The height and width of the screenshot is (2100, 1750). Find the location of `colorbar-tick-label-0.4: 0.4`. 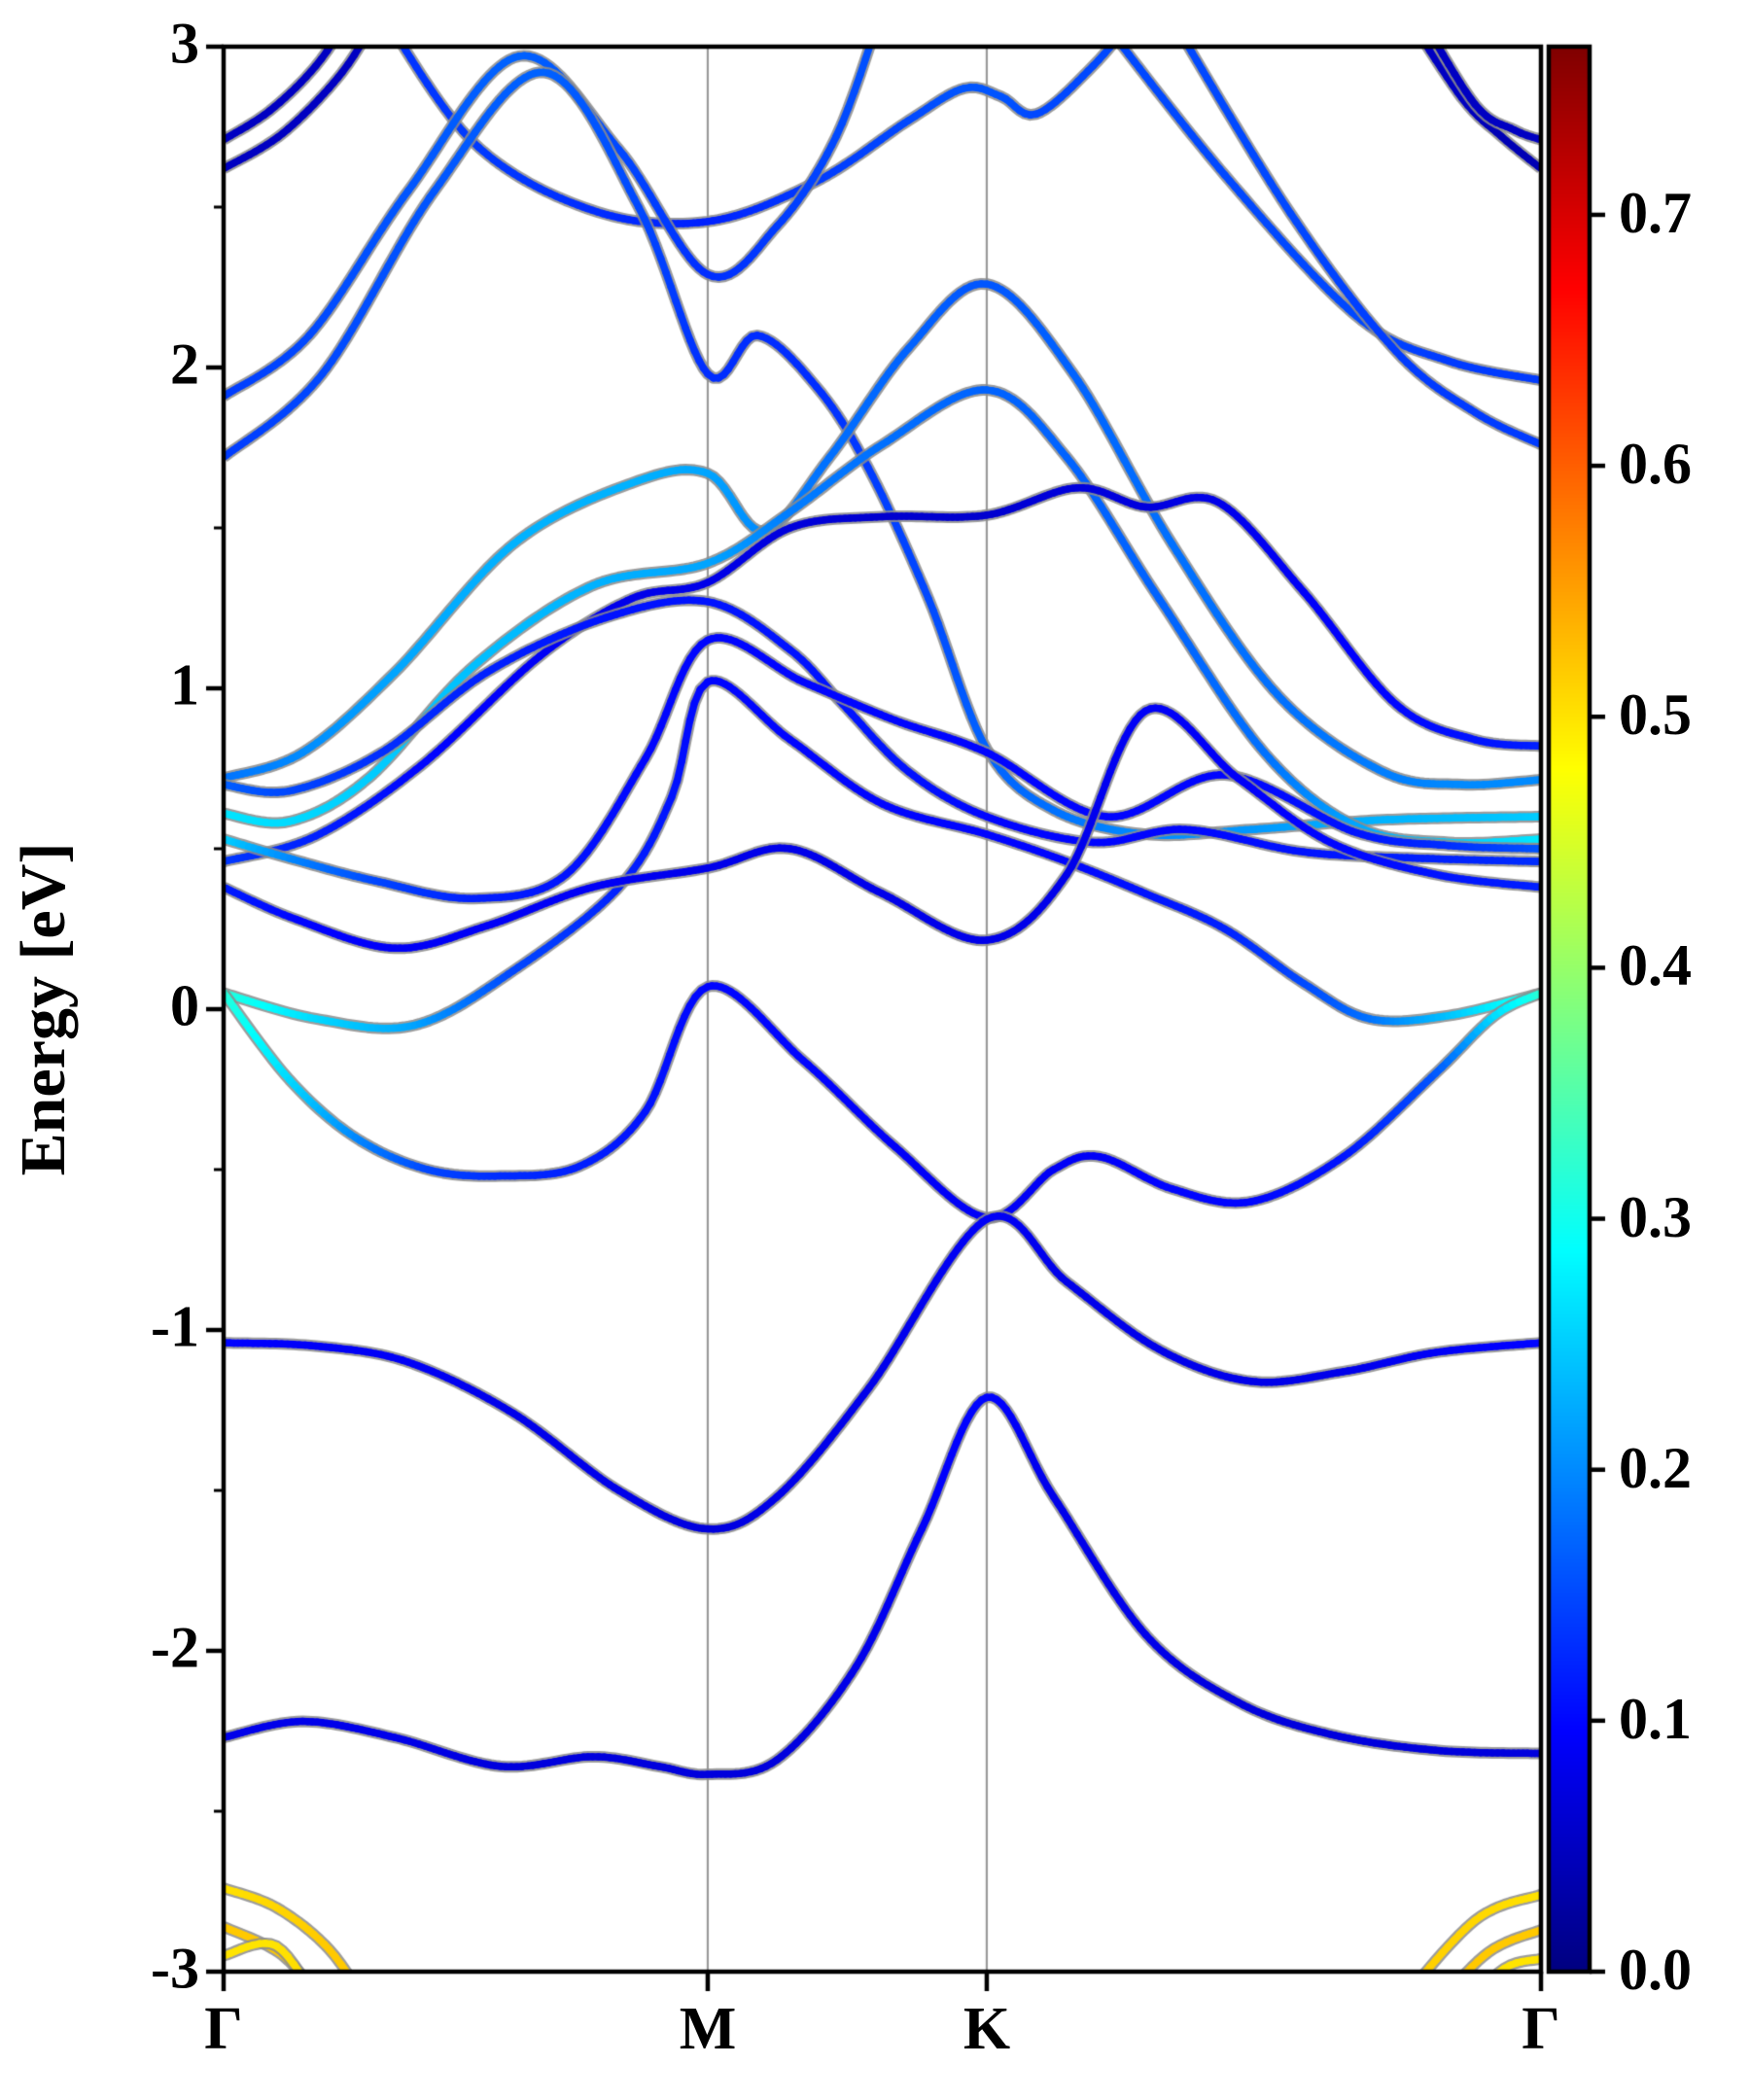

colorbar-tick-label-0.4: 0.4 is located at coordinates (1655, 965).